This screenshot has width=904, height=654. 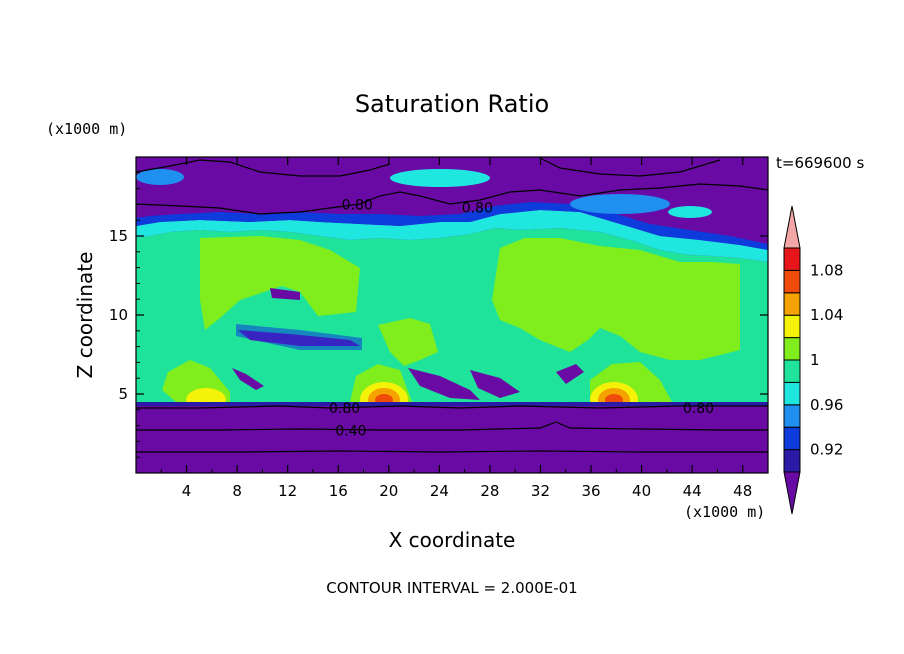 I want to click on x-tick-label: 20, so click(x=388, y=491).